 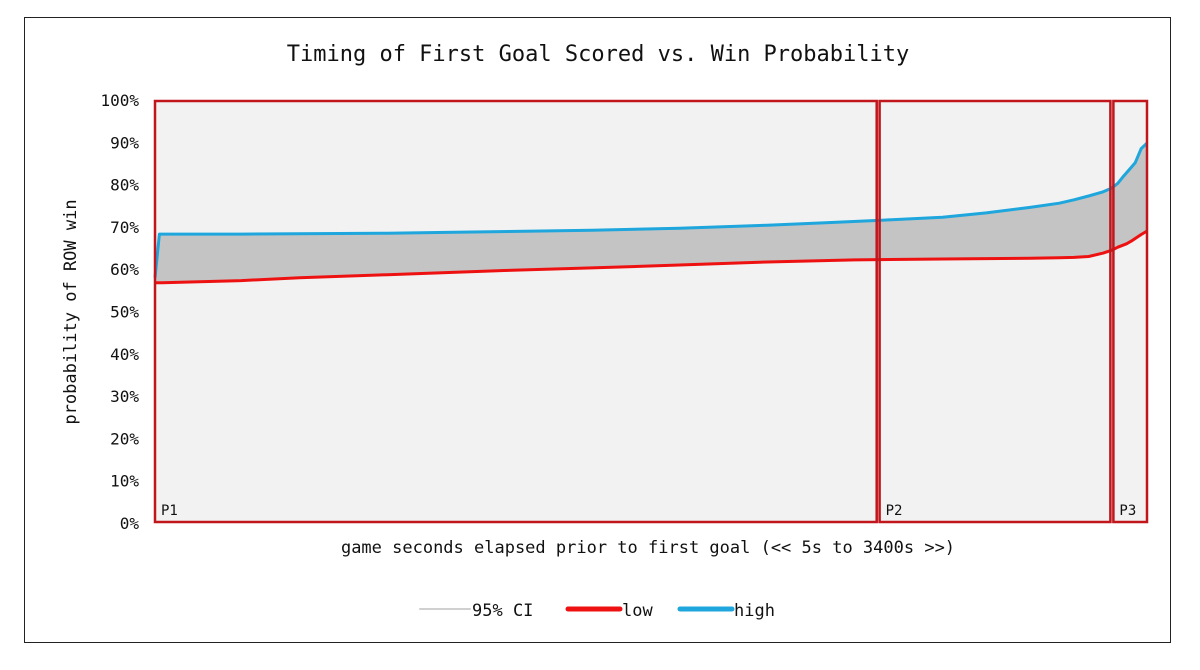 What do you see at coordinates (1130, 311) in the screenshot?
I see `period-box-p3` at bounding box center [1130, 311].